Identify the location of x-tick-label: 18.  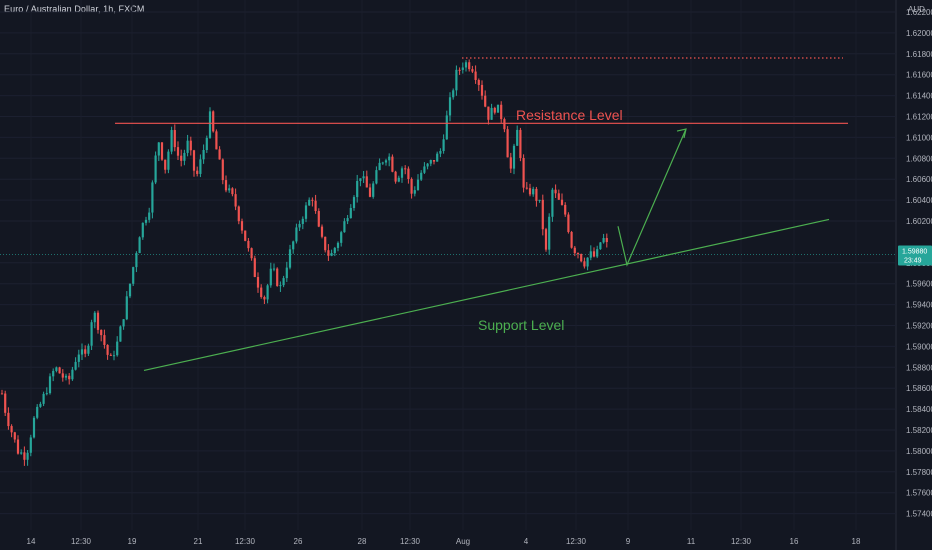
(856, 541).